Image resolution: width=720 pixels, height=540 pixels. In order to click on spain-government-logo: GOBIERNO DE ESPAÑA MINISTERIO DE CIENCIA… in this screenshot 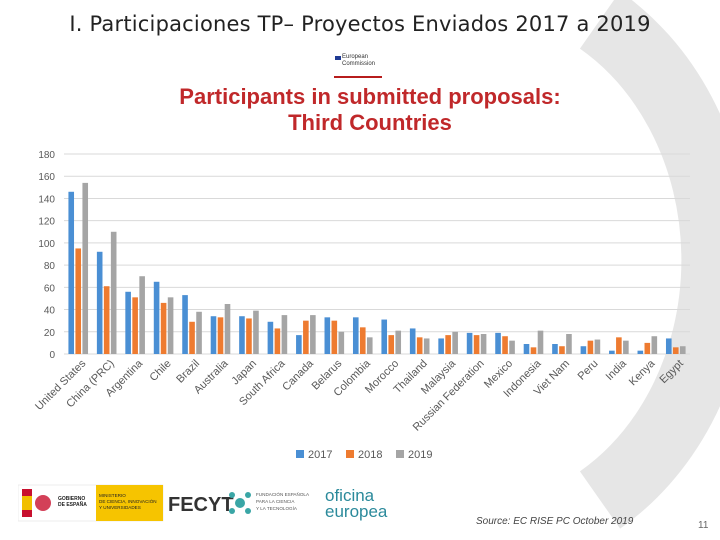, I will do `click(91, 503)`.